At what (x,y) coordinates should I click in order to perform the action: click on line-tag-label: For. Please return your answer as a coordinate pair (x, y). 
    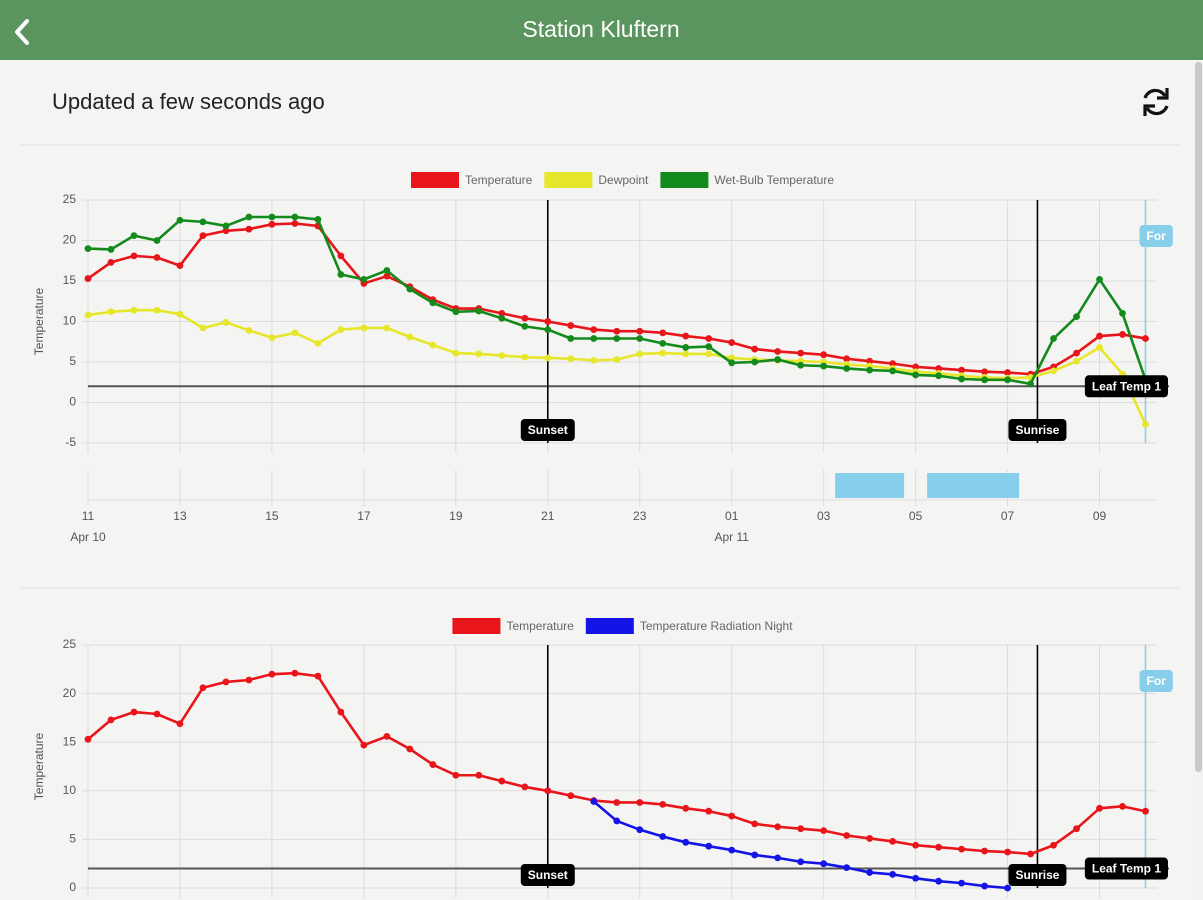
    Looking at the image, I should click on (1157, 681).